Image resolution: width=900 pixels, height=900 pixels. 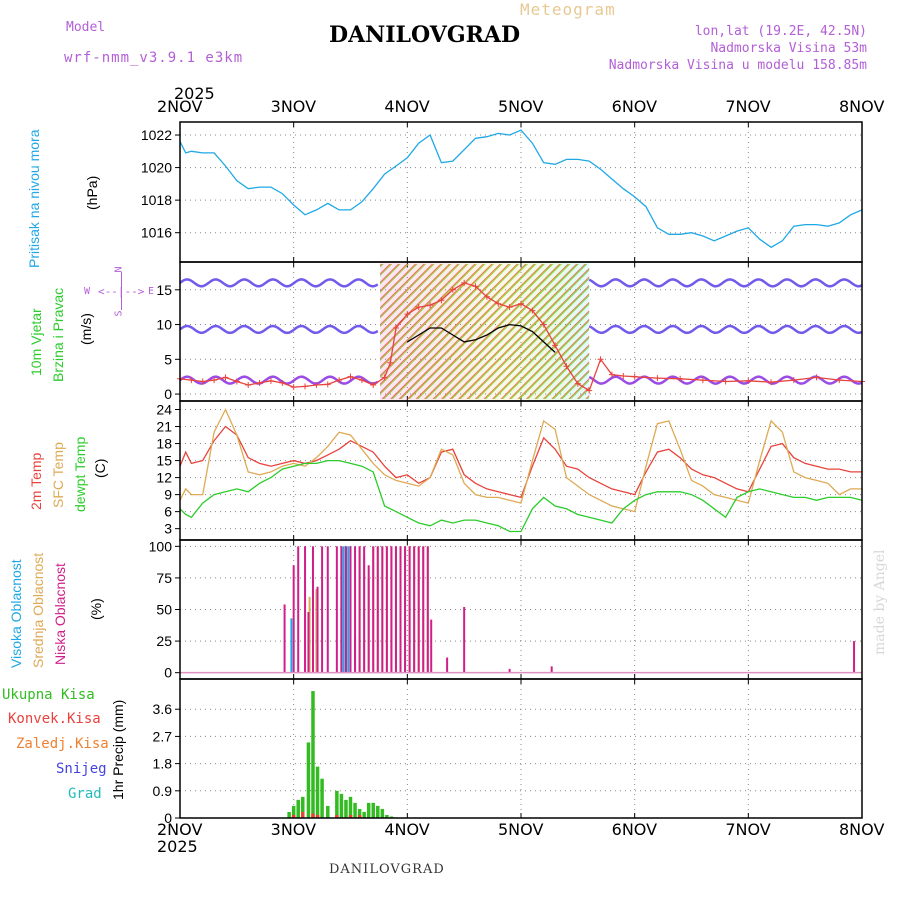 I want to click on date-label-4nov: 4NOV, so click(x=407, y=829).